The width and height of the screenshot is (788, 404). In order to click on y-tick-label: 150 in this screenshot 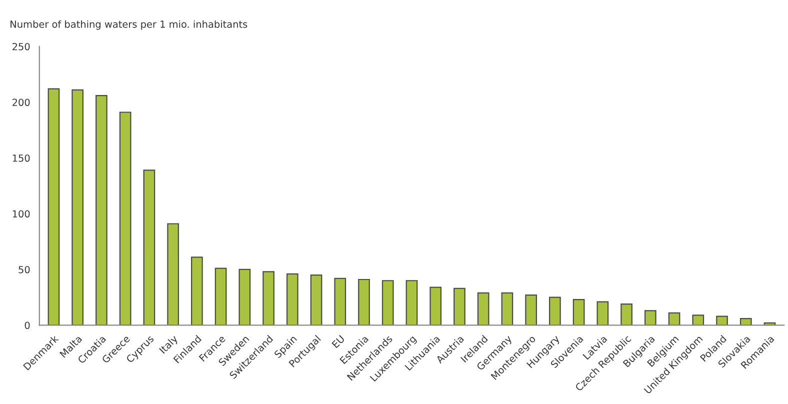, I will do `click(21, 158)`.